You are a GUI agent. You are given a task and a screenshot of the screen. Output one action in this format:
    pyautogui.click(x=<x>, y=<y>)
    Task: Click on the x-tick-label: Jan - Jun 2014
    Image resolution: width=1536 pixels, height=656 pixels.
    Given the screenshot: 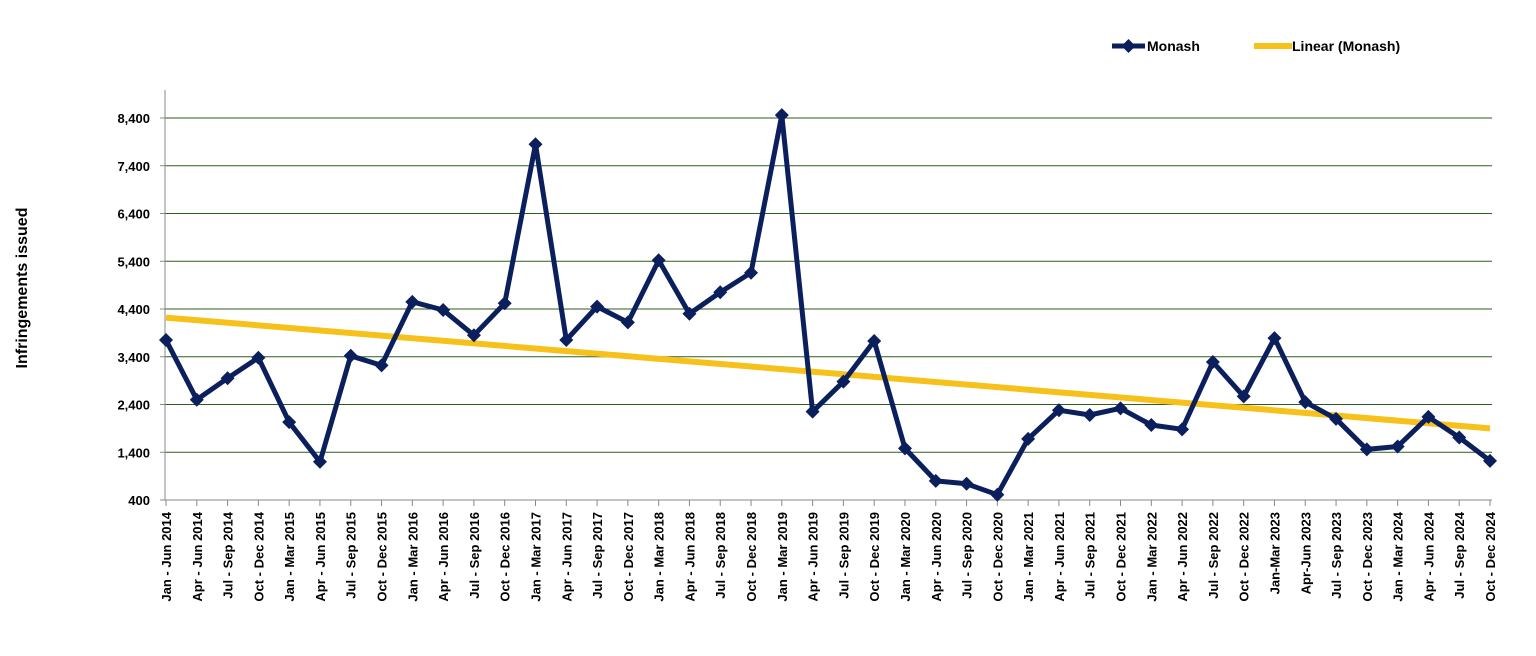 What is the action you would take?
    pyautogui.click(x=166, y=556)
    